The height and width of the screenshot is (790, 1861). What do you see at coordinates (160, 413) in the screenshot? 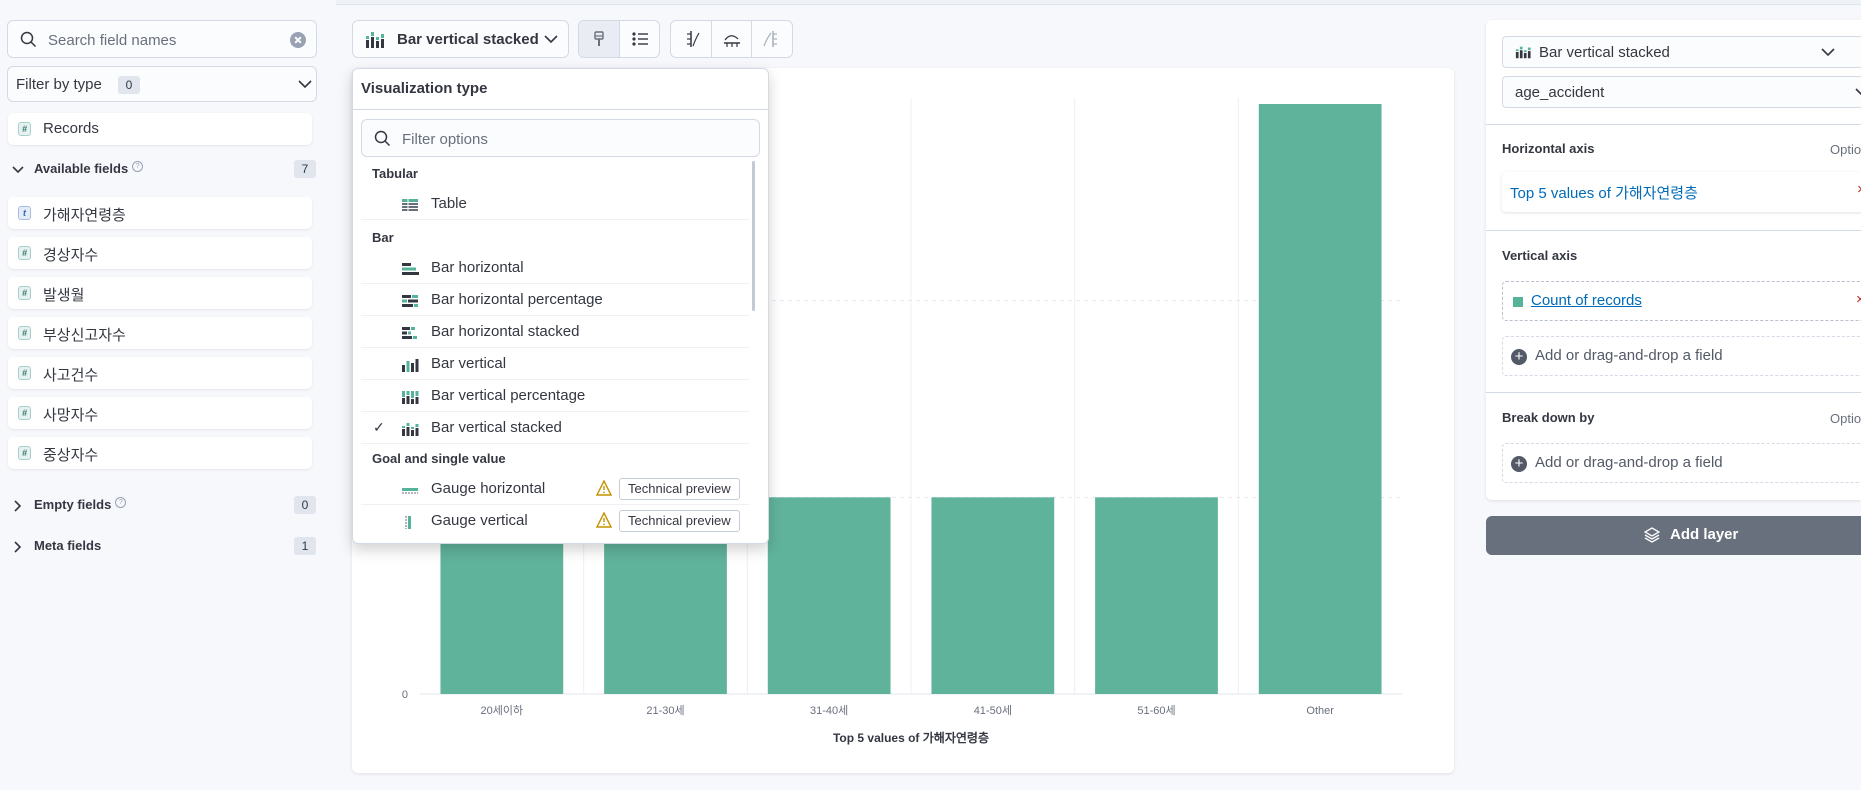
I see `field-item: # 사망자수` at bounding box center [160, 413].